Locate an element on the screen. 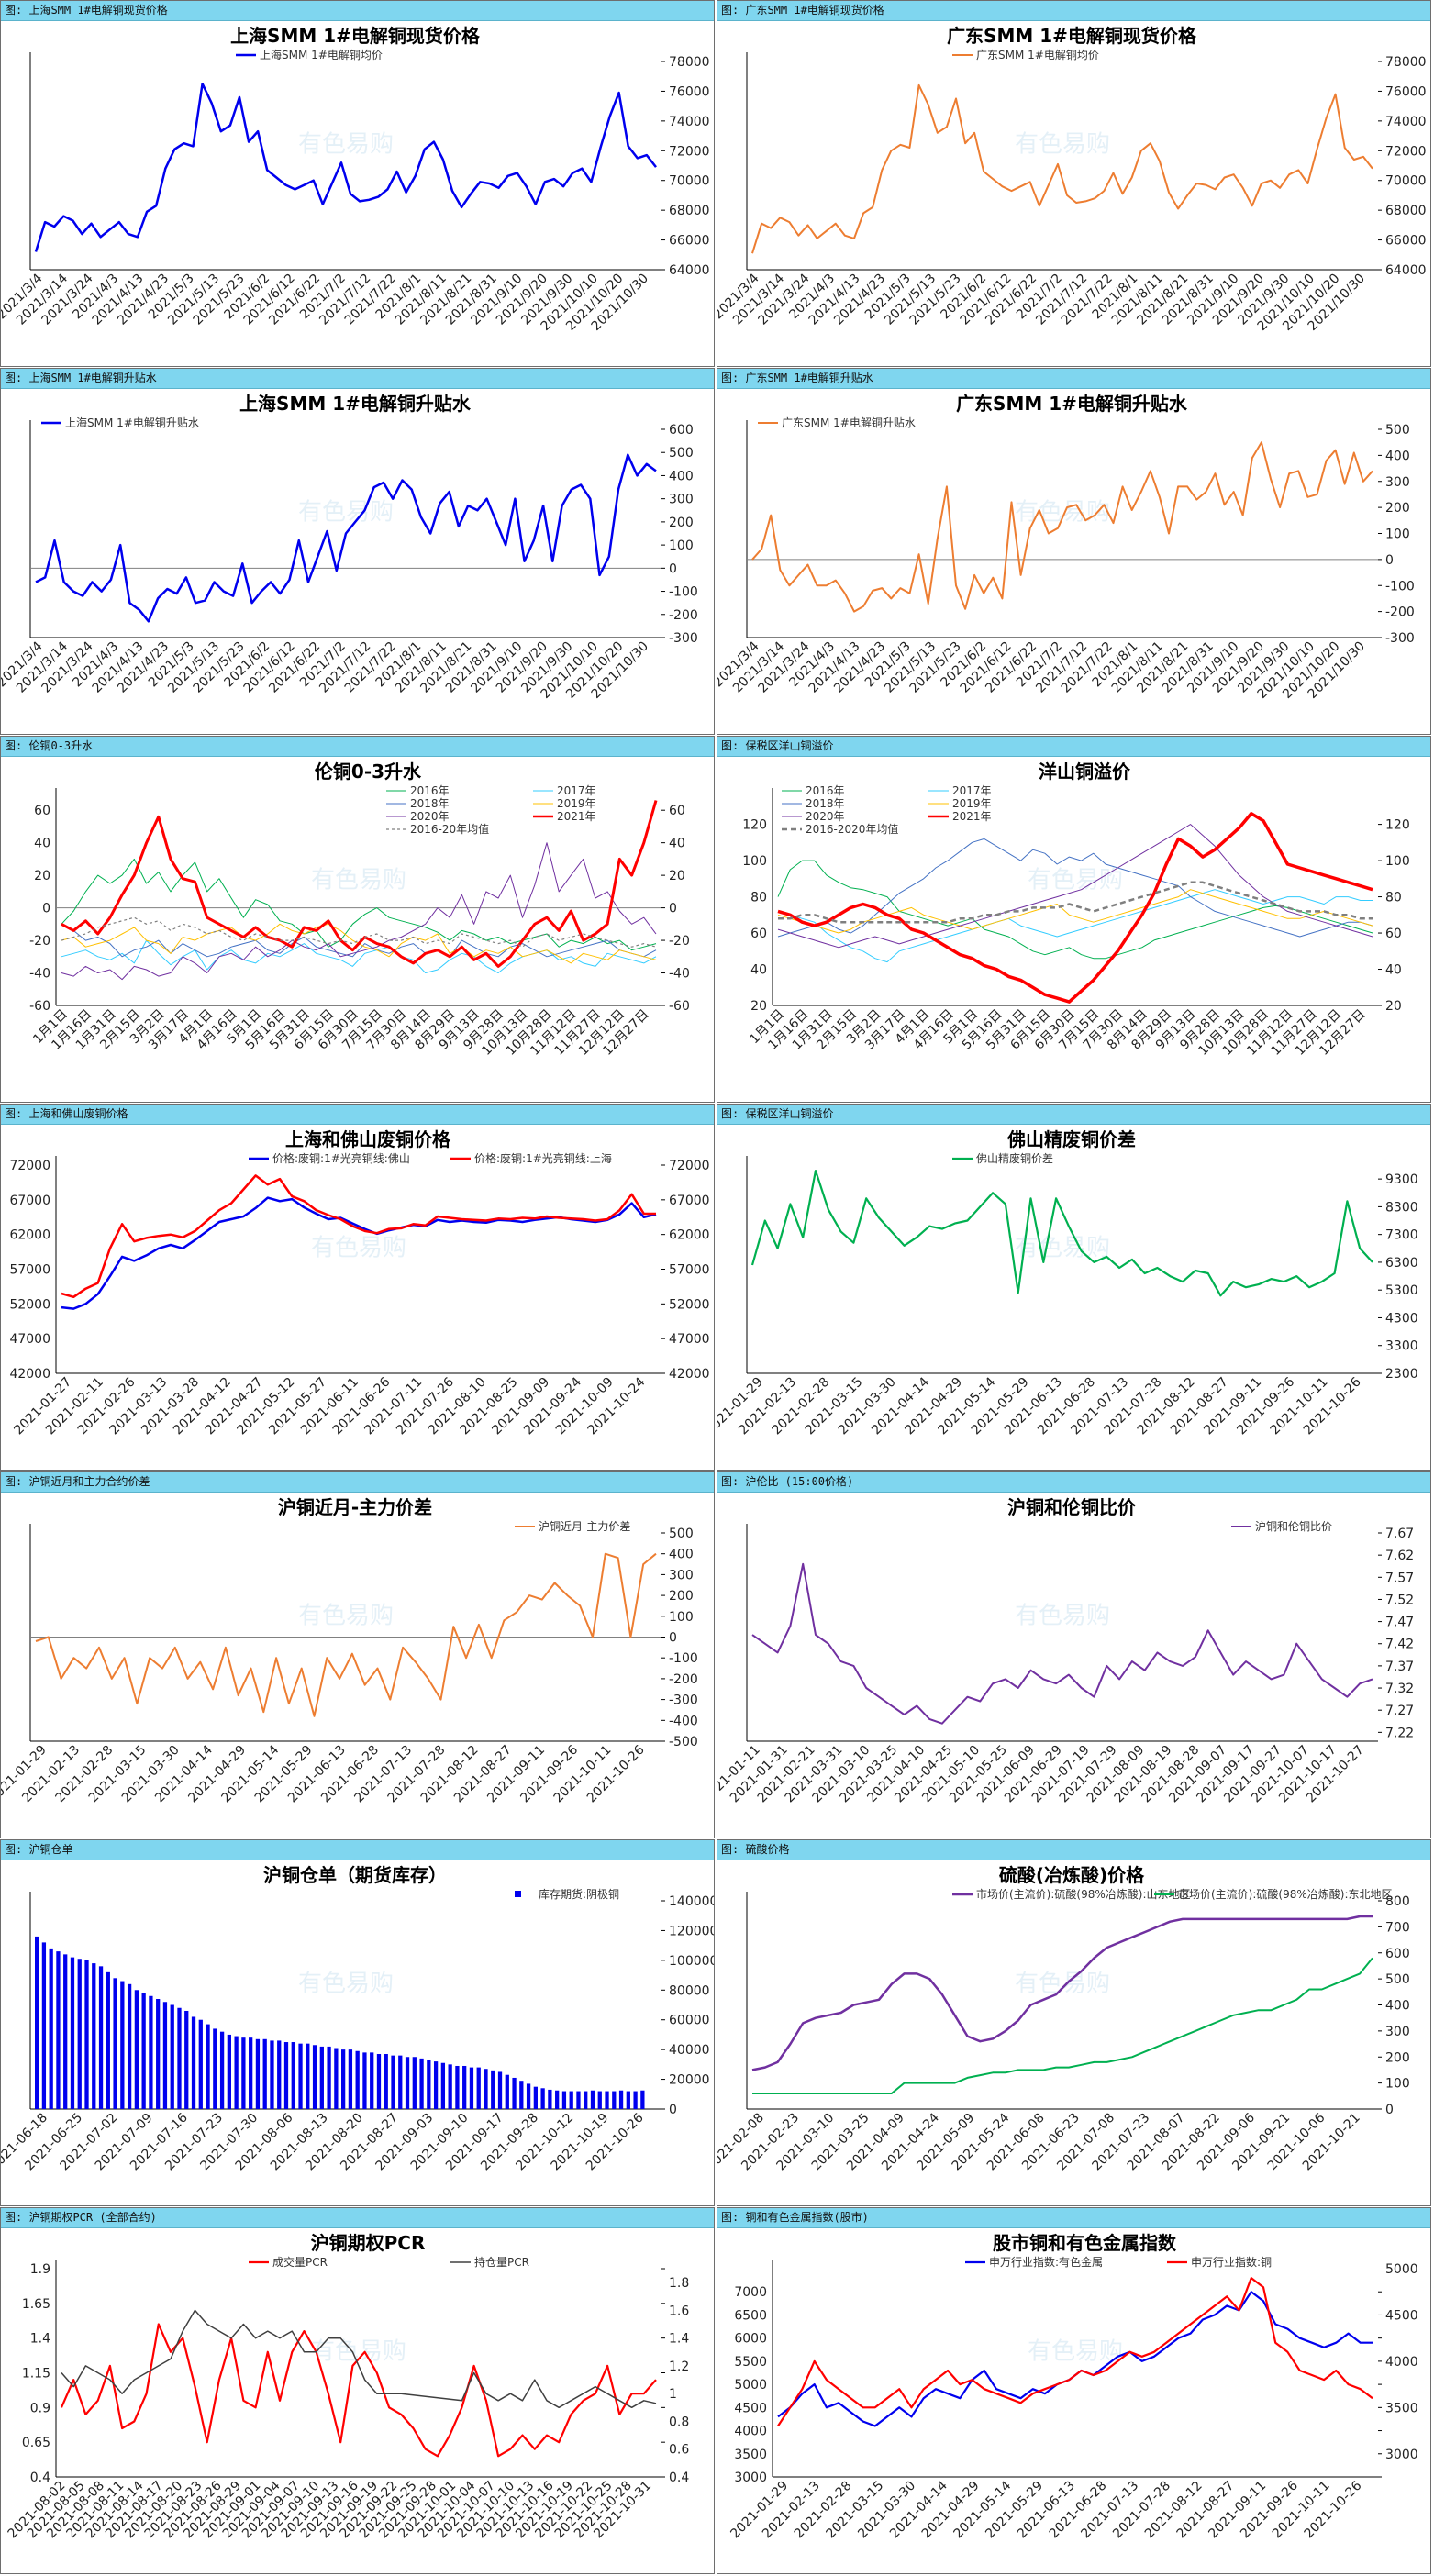 Image resolution: width=1434 pixels, height=2576 pixels. y-tick-label: 7.62 is located at coordinates (1399, 1556).